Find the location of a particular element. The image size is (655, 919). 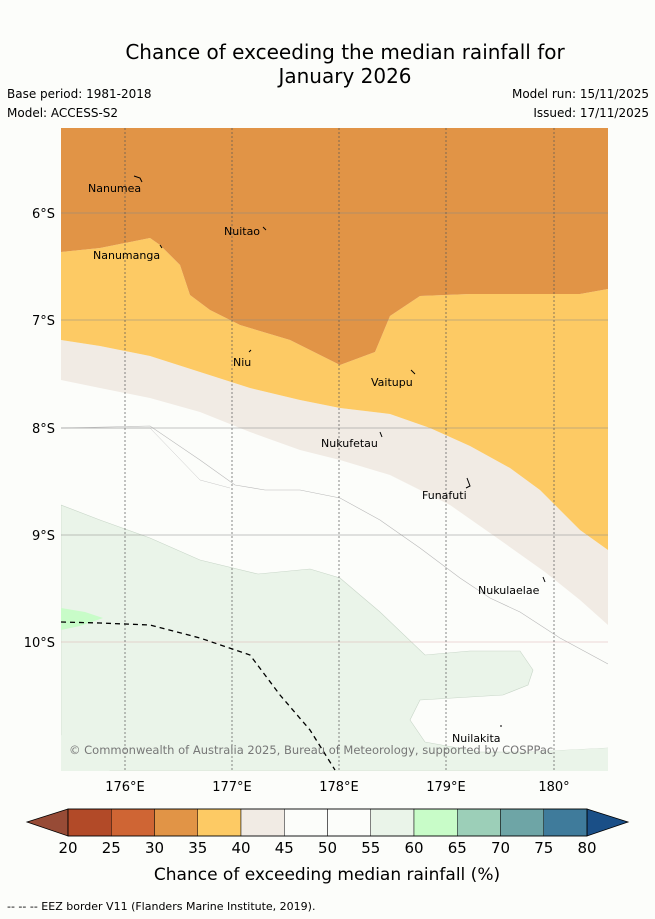

colorbar-tick-label: 65 is located at coordinates (457, 848).